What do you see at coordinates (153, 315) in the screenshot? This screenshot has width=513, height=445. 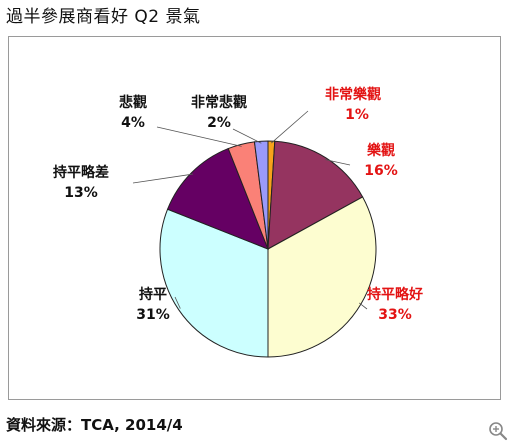 I see `slice-percent-4: 31%` at bounding box center [153, 315].